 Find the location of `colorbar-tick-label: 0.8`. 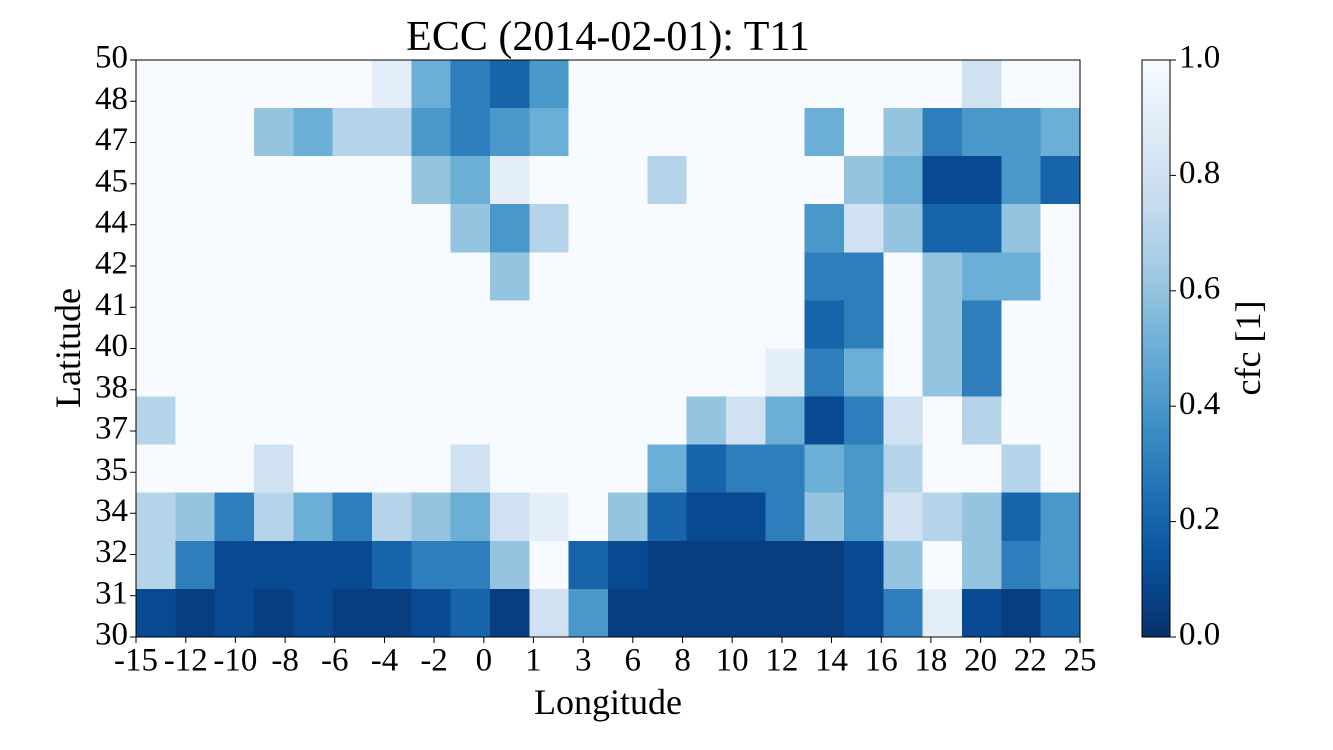

colorbar-tick-label: 0.8 is located at coordinates (1199, 173).